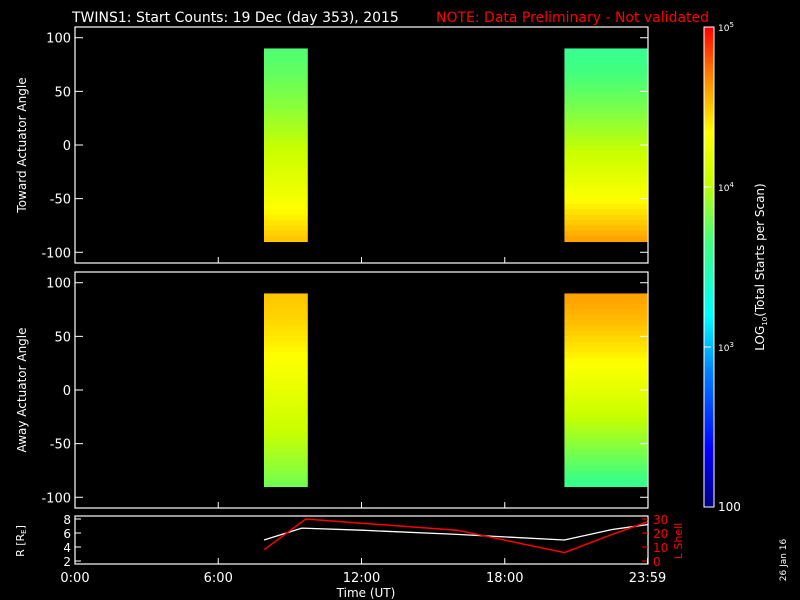 The image size is (800, 600). Describe the element at coordinates (56, 498) in the screenshot. I see `y-tick-label: -100` at that location.